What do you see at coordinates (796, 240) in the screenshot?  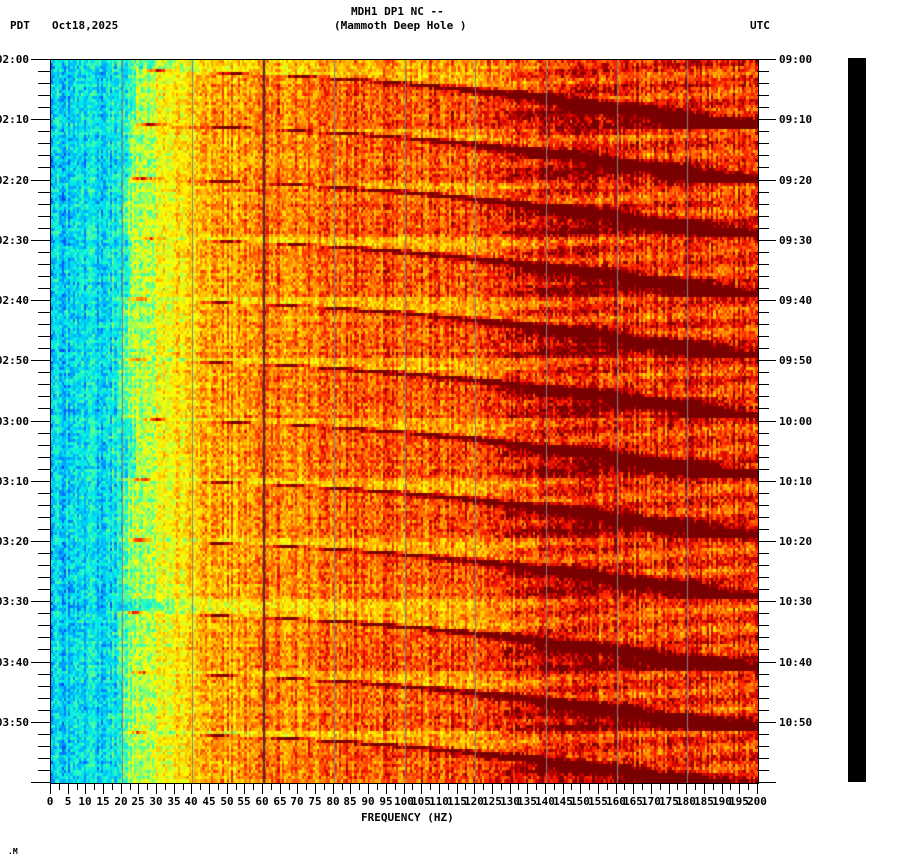 I see `time-label-right-utc: 09:30` at bounding box center [796, 240].